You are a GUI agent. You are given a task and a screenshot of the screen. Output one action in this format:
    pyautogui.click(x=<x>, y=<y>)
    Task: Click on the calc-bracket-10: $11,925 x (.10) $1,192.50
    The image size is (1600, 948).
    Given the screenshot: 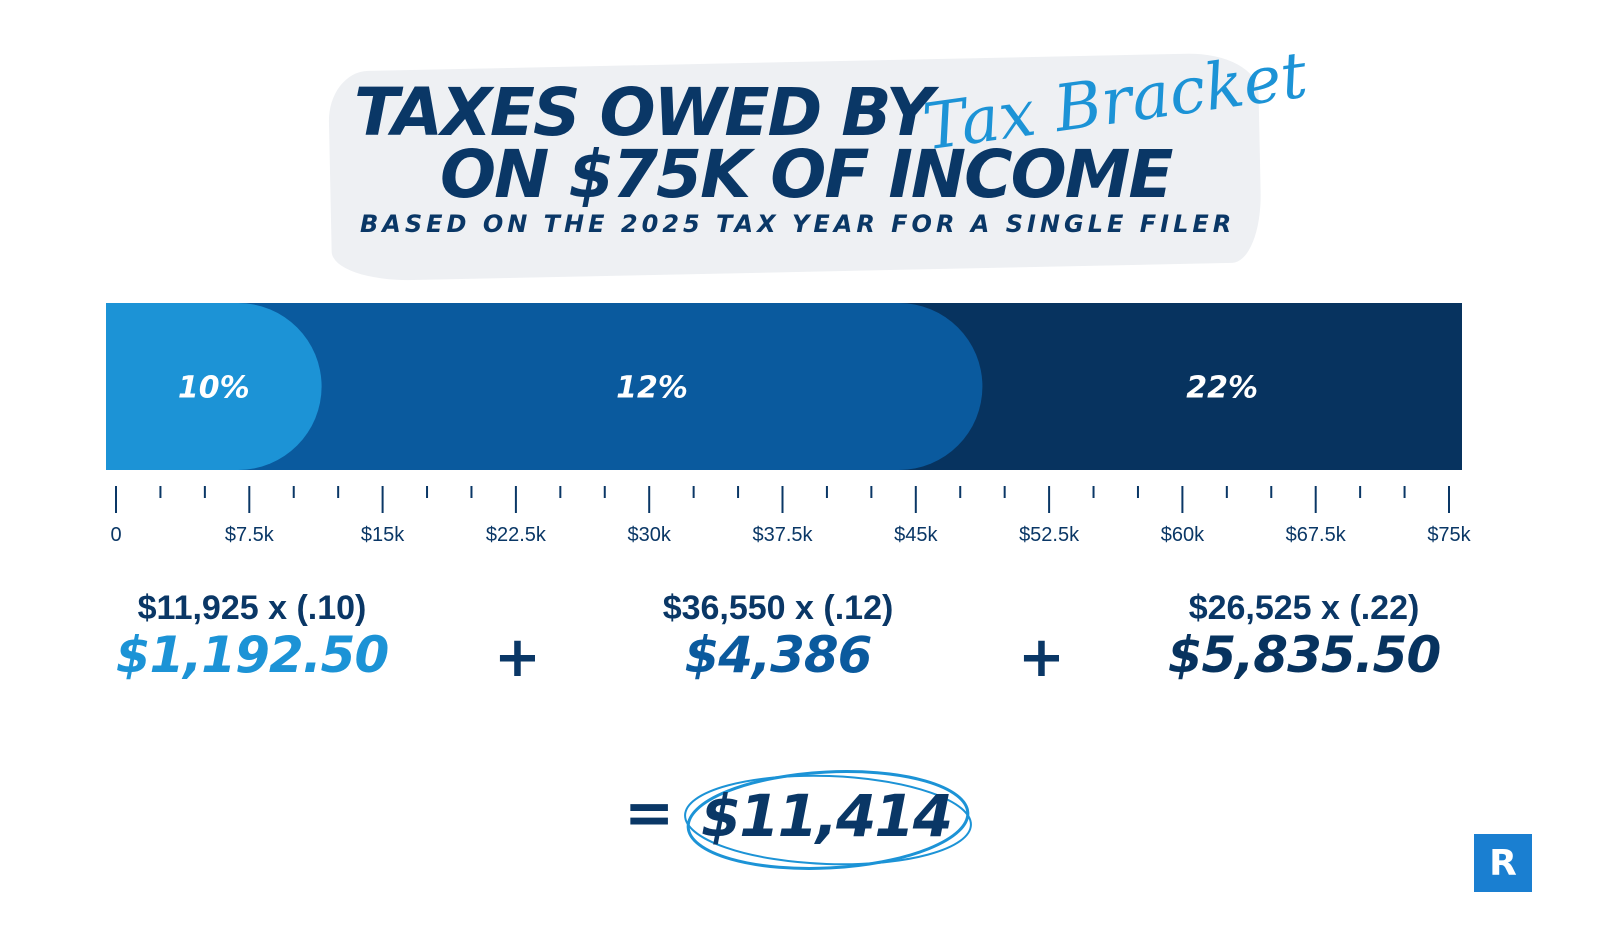 What is the action you would take?
    pyautogui.click(x=252, y=637)
    